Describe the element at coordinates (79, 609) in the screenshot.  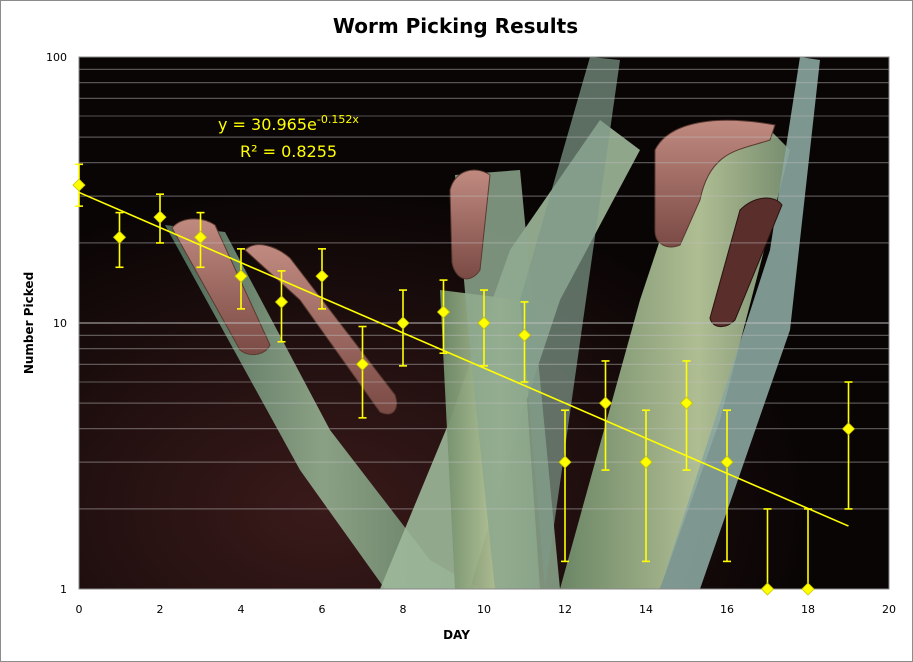
I see `x-tick-label: 0` at that location.